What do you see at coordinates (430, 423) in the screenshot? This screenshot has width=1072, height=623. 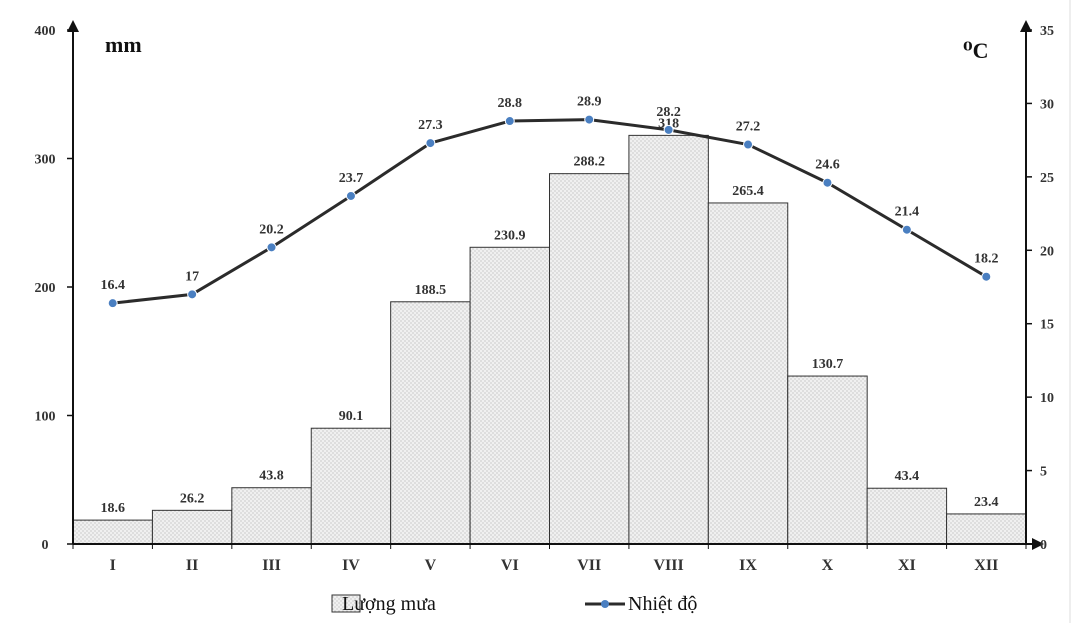 I see `rainfall-bar-V` at bounding box center [430, 423].